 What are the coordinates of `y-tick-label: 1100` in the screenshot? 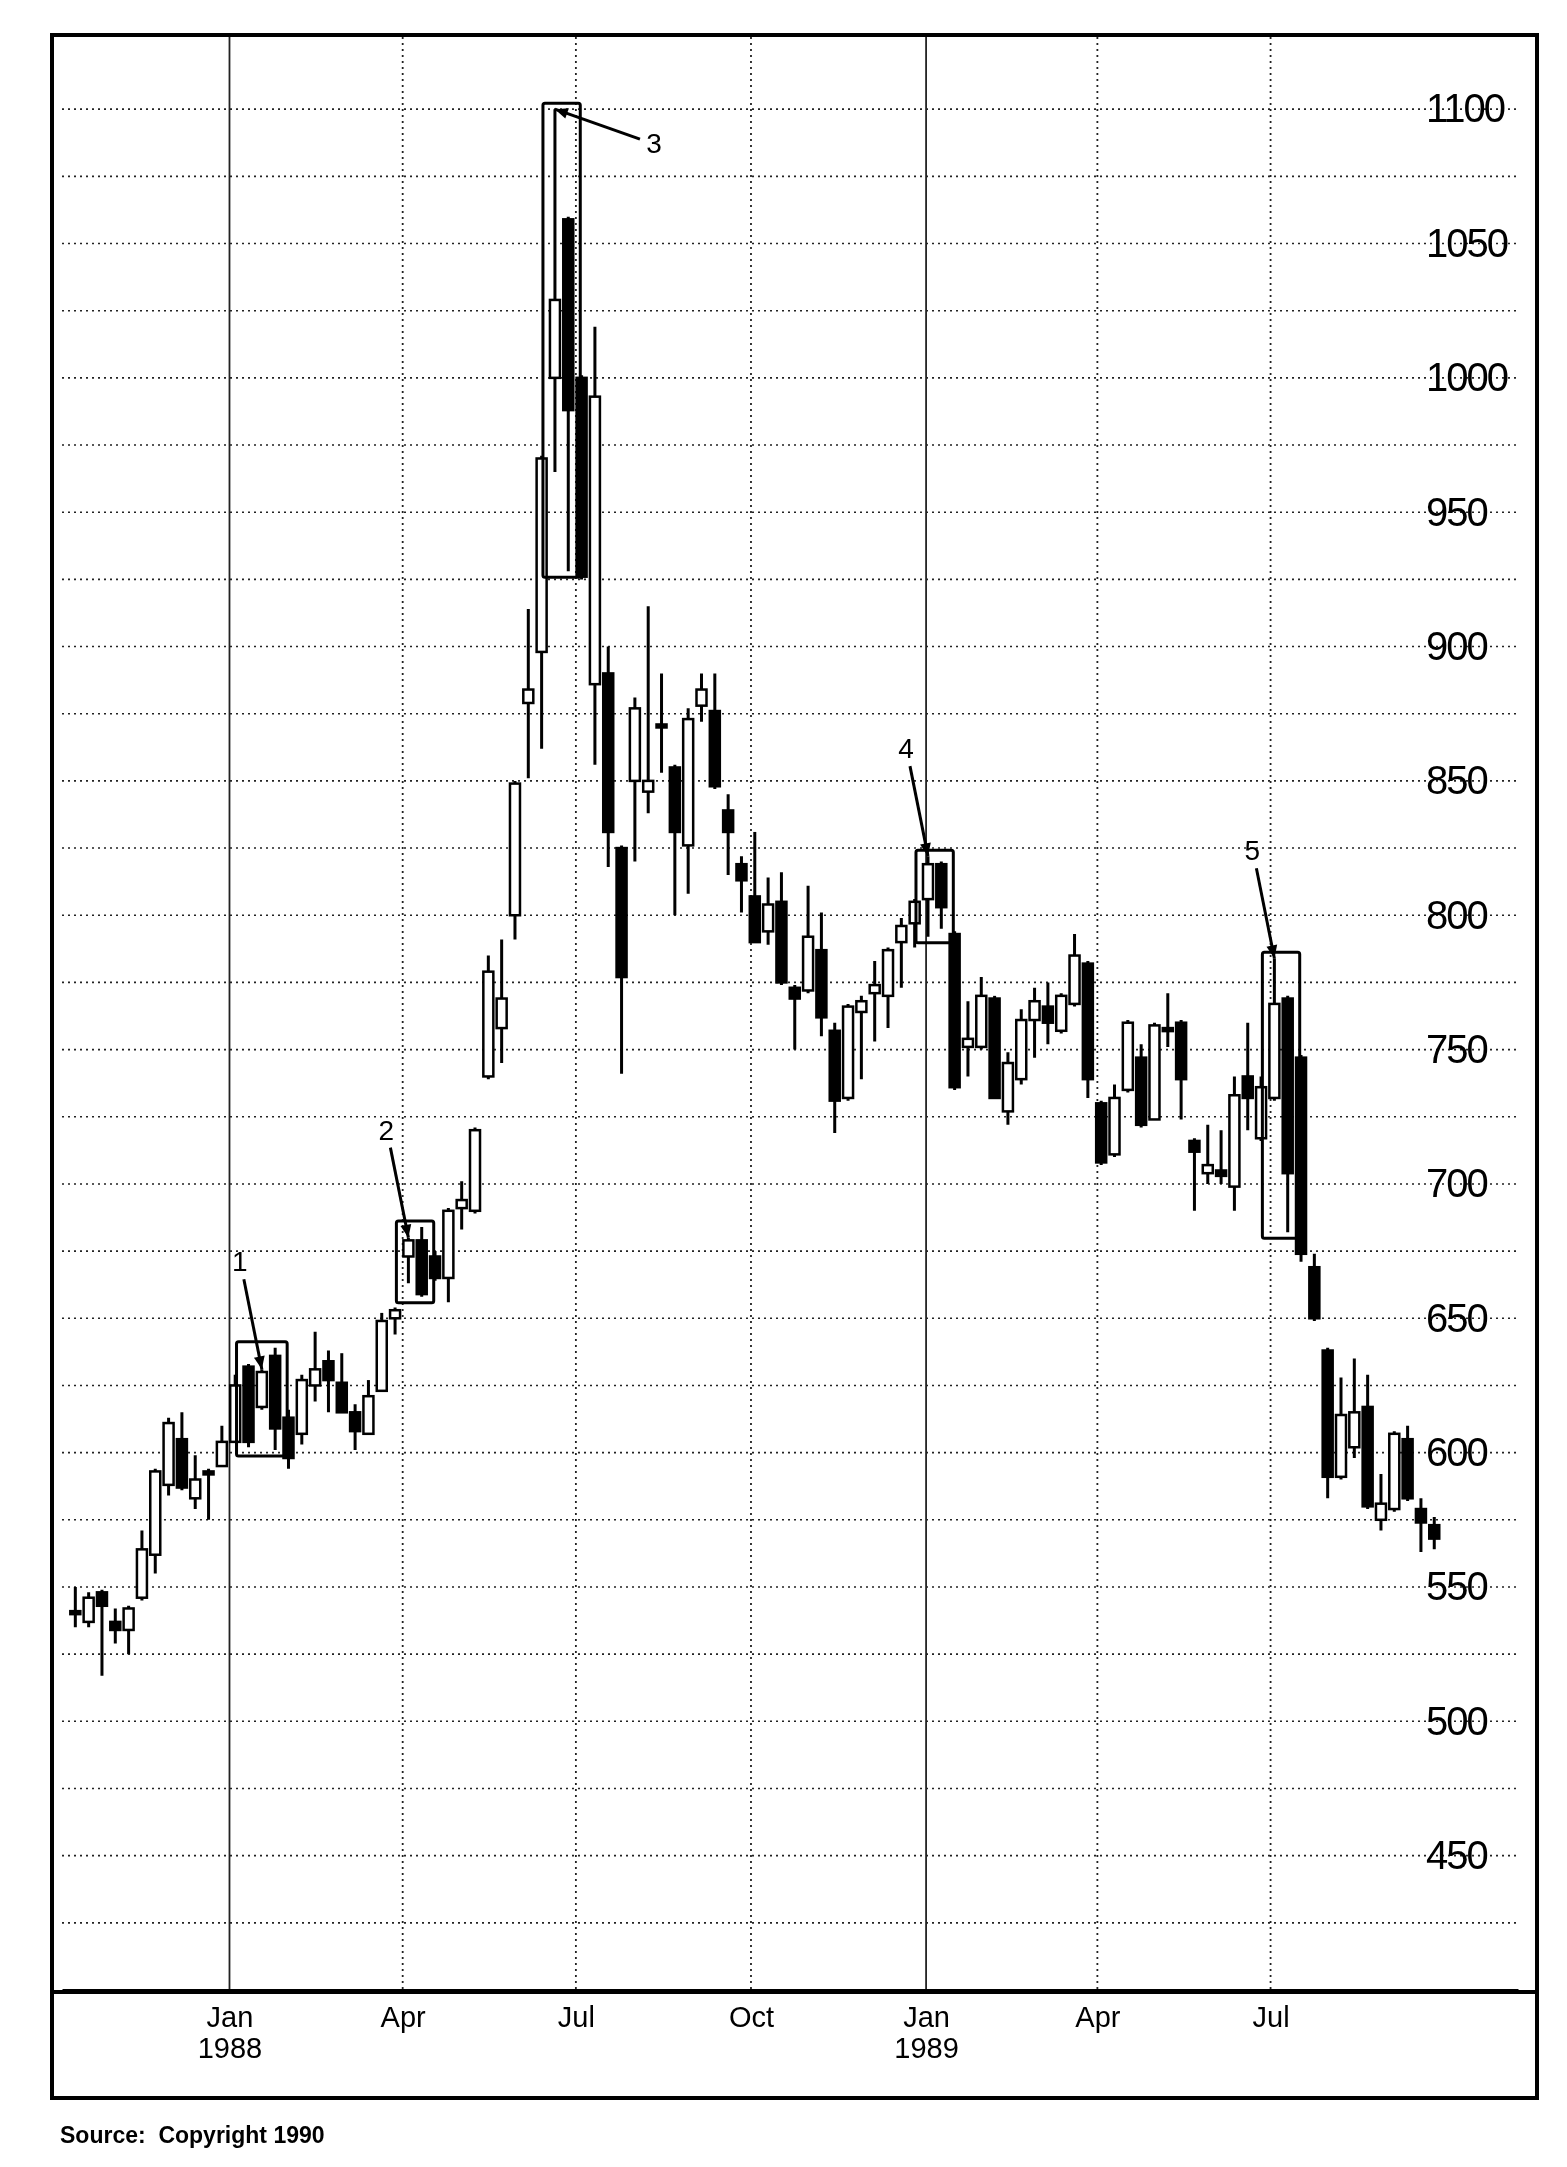 It's located at (1465, 108).